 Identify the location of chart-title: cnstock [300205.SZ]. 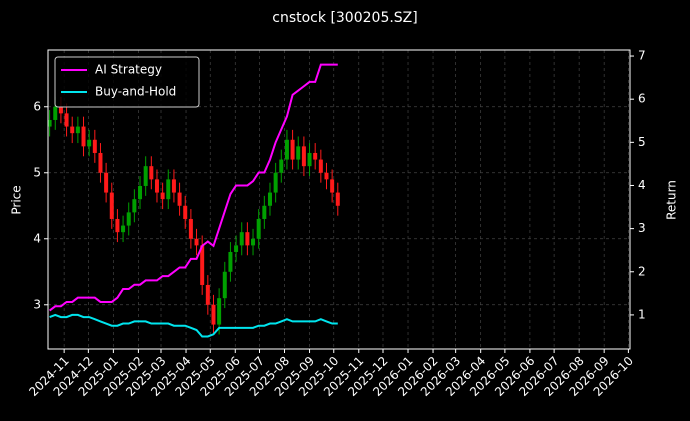
(344, 18).